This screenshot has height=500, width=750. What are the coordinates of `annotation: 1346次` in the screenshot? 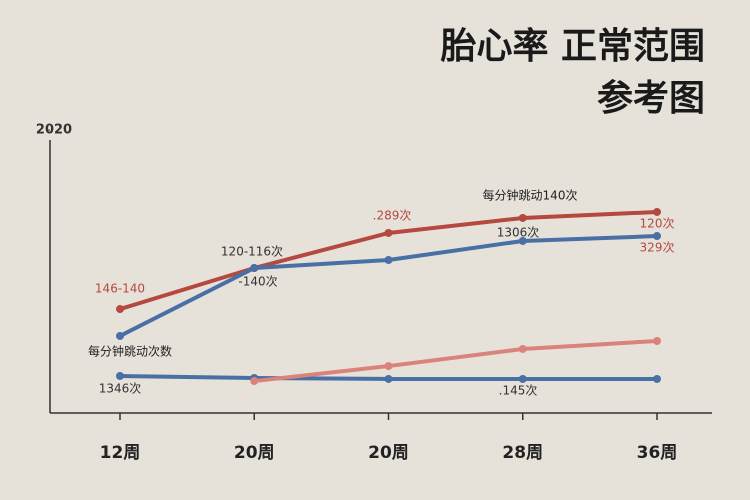 It's located at (120, 389).